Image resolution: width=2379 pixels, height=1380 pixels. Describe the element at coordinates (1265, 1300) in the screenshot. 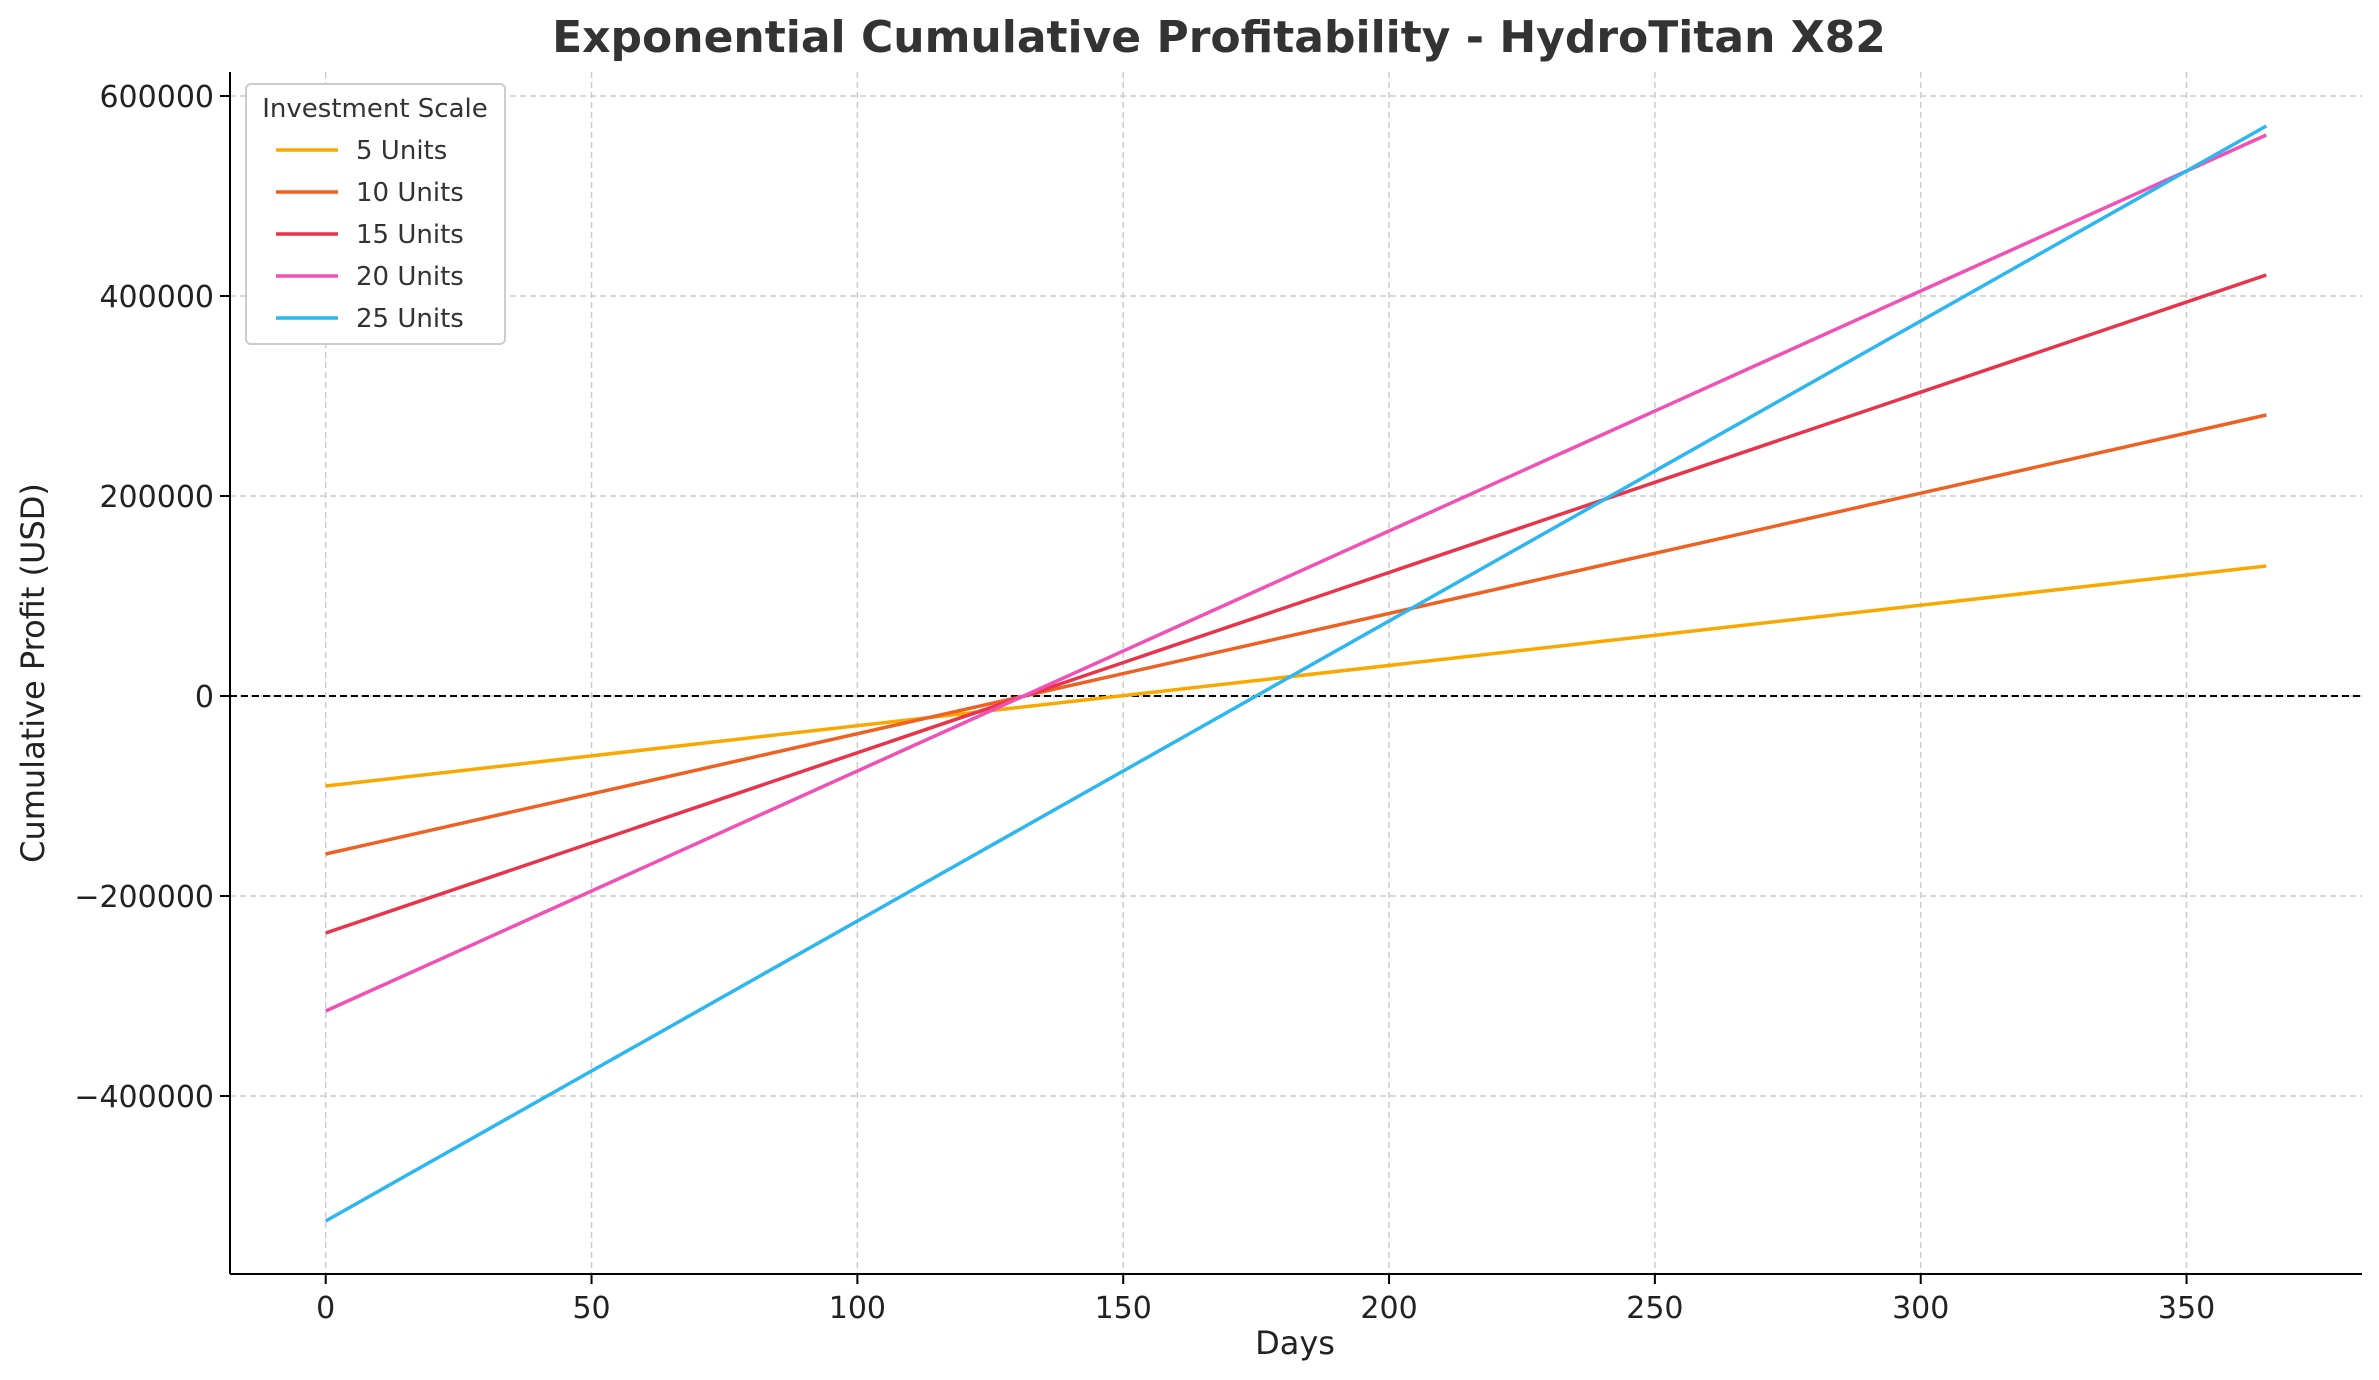

I see `x-ticks: 0 50 100 150 200 250 300 350` at that location.